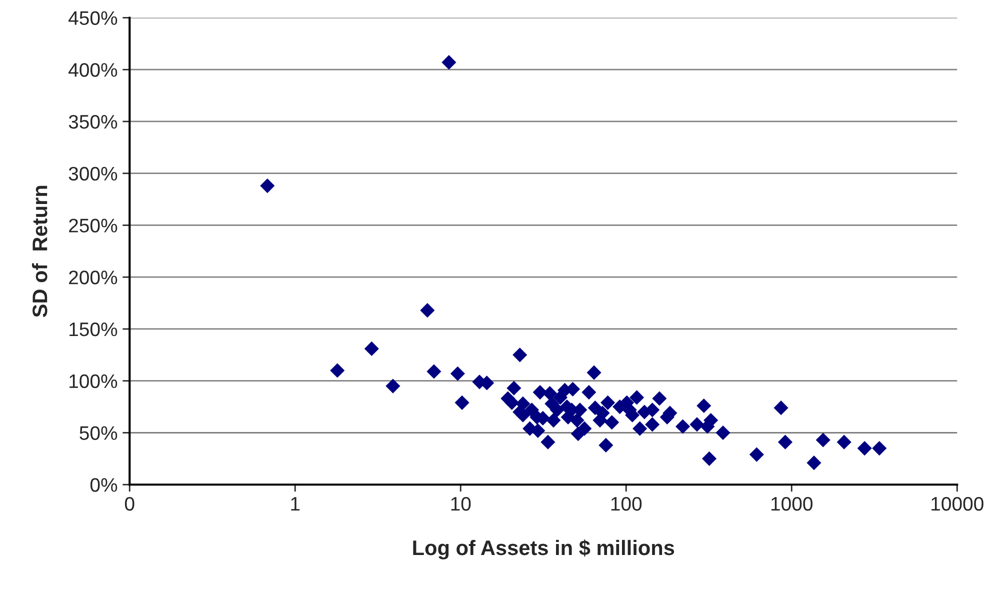 The image size is (997, 591). I want to click on y-tick-label: 50%, so click(99, 433).